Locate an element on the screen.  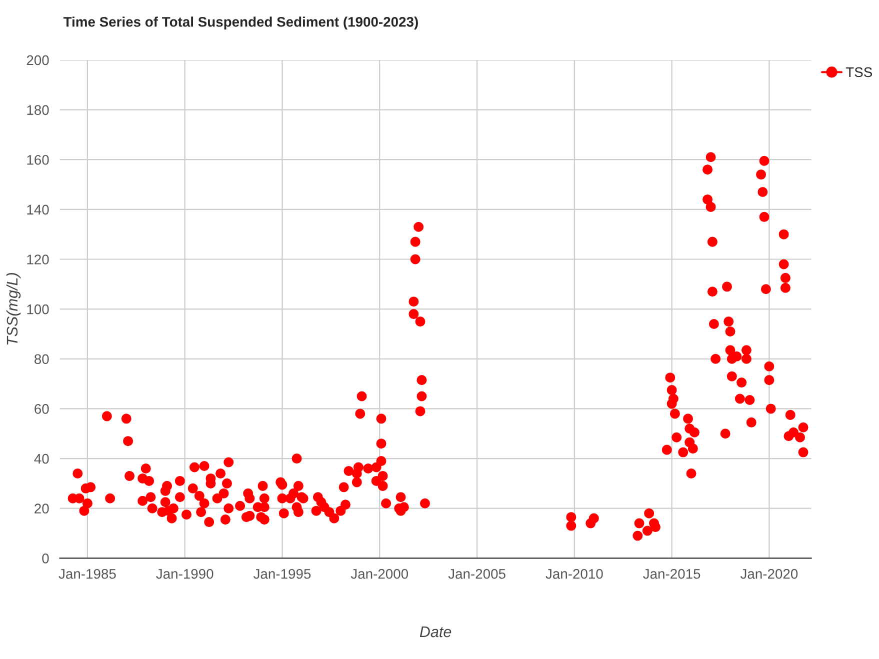
y-tick-label: 140 is located at coordinates (38, 209).